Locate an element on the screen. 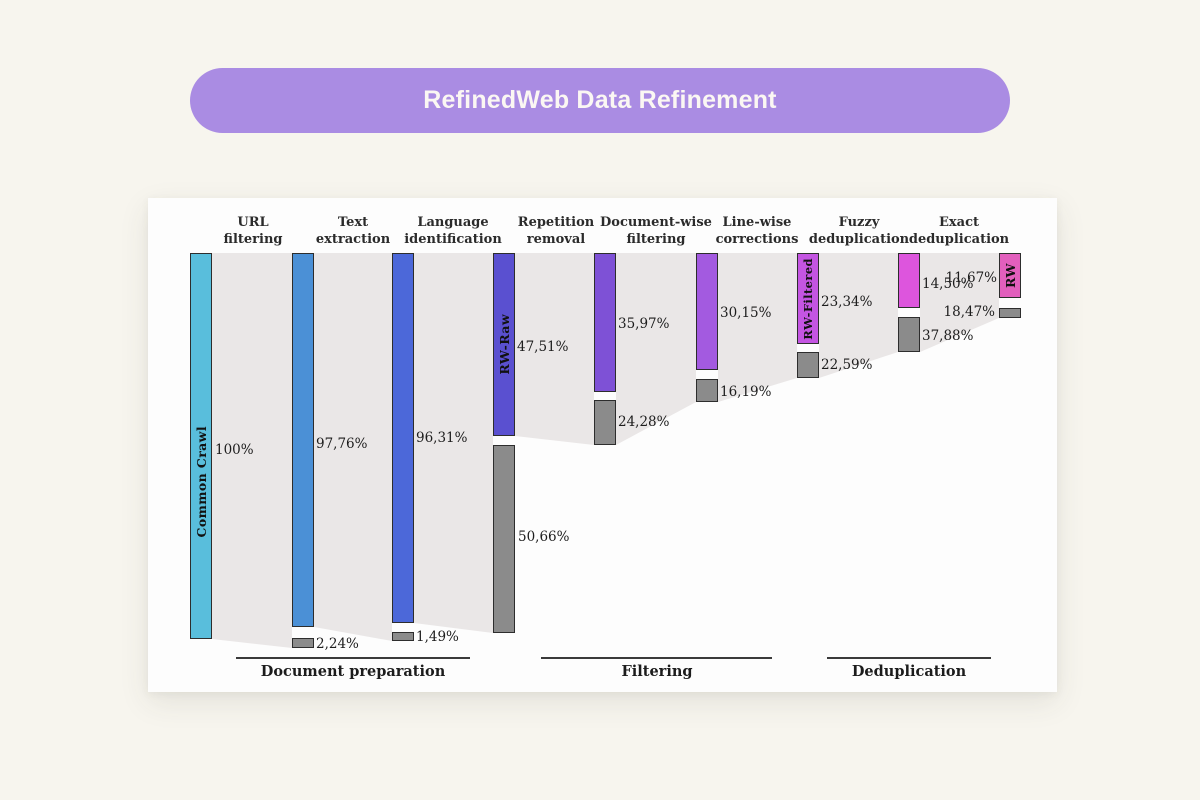 The height and width of the screenshot is (800, 1200). removed-pct-line-wise-corrections: 22,59% is located at coordinates (847, 365).